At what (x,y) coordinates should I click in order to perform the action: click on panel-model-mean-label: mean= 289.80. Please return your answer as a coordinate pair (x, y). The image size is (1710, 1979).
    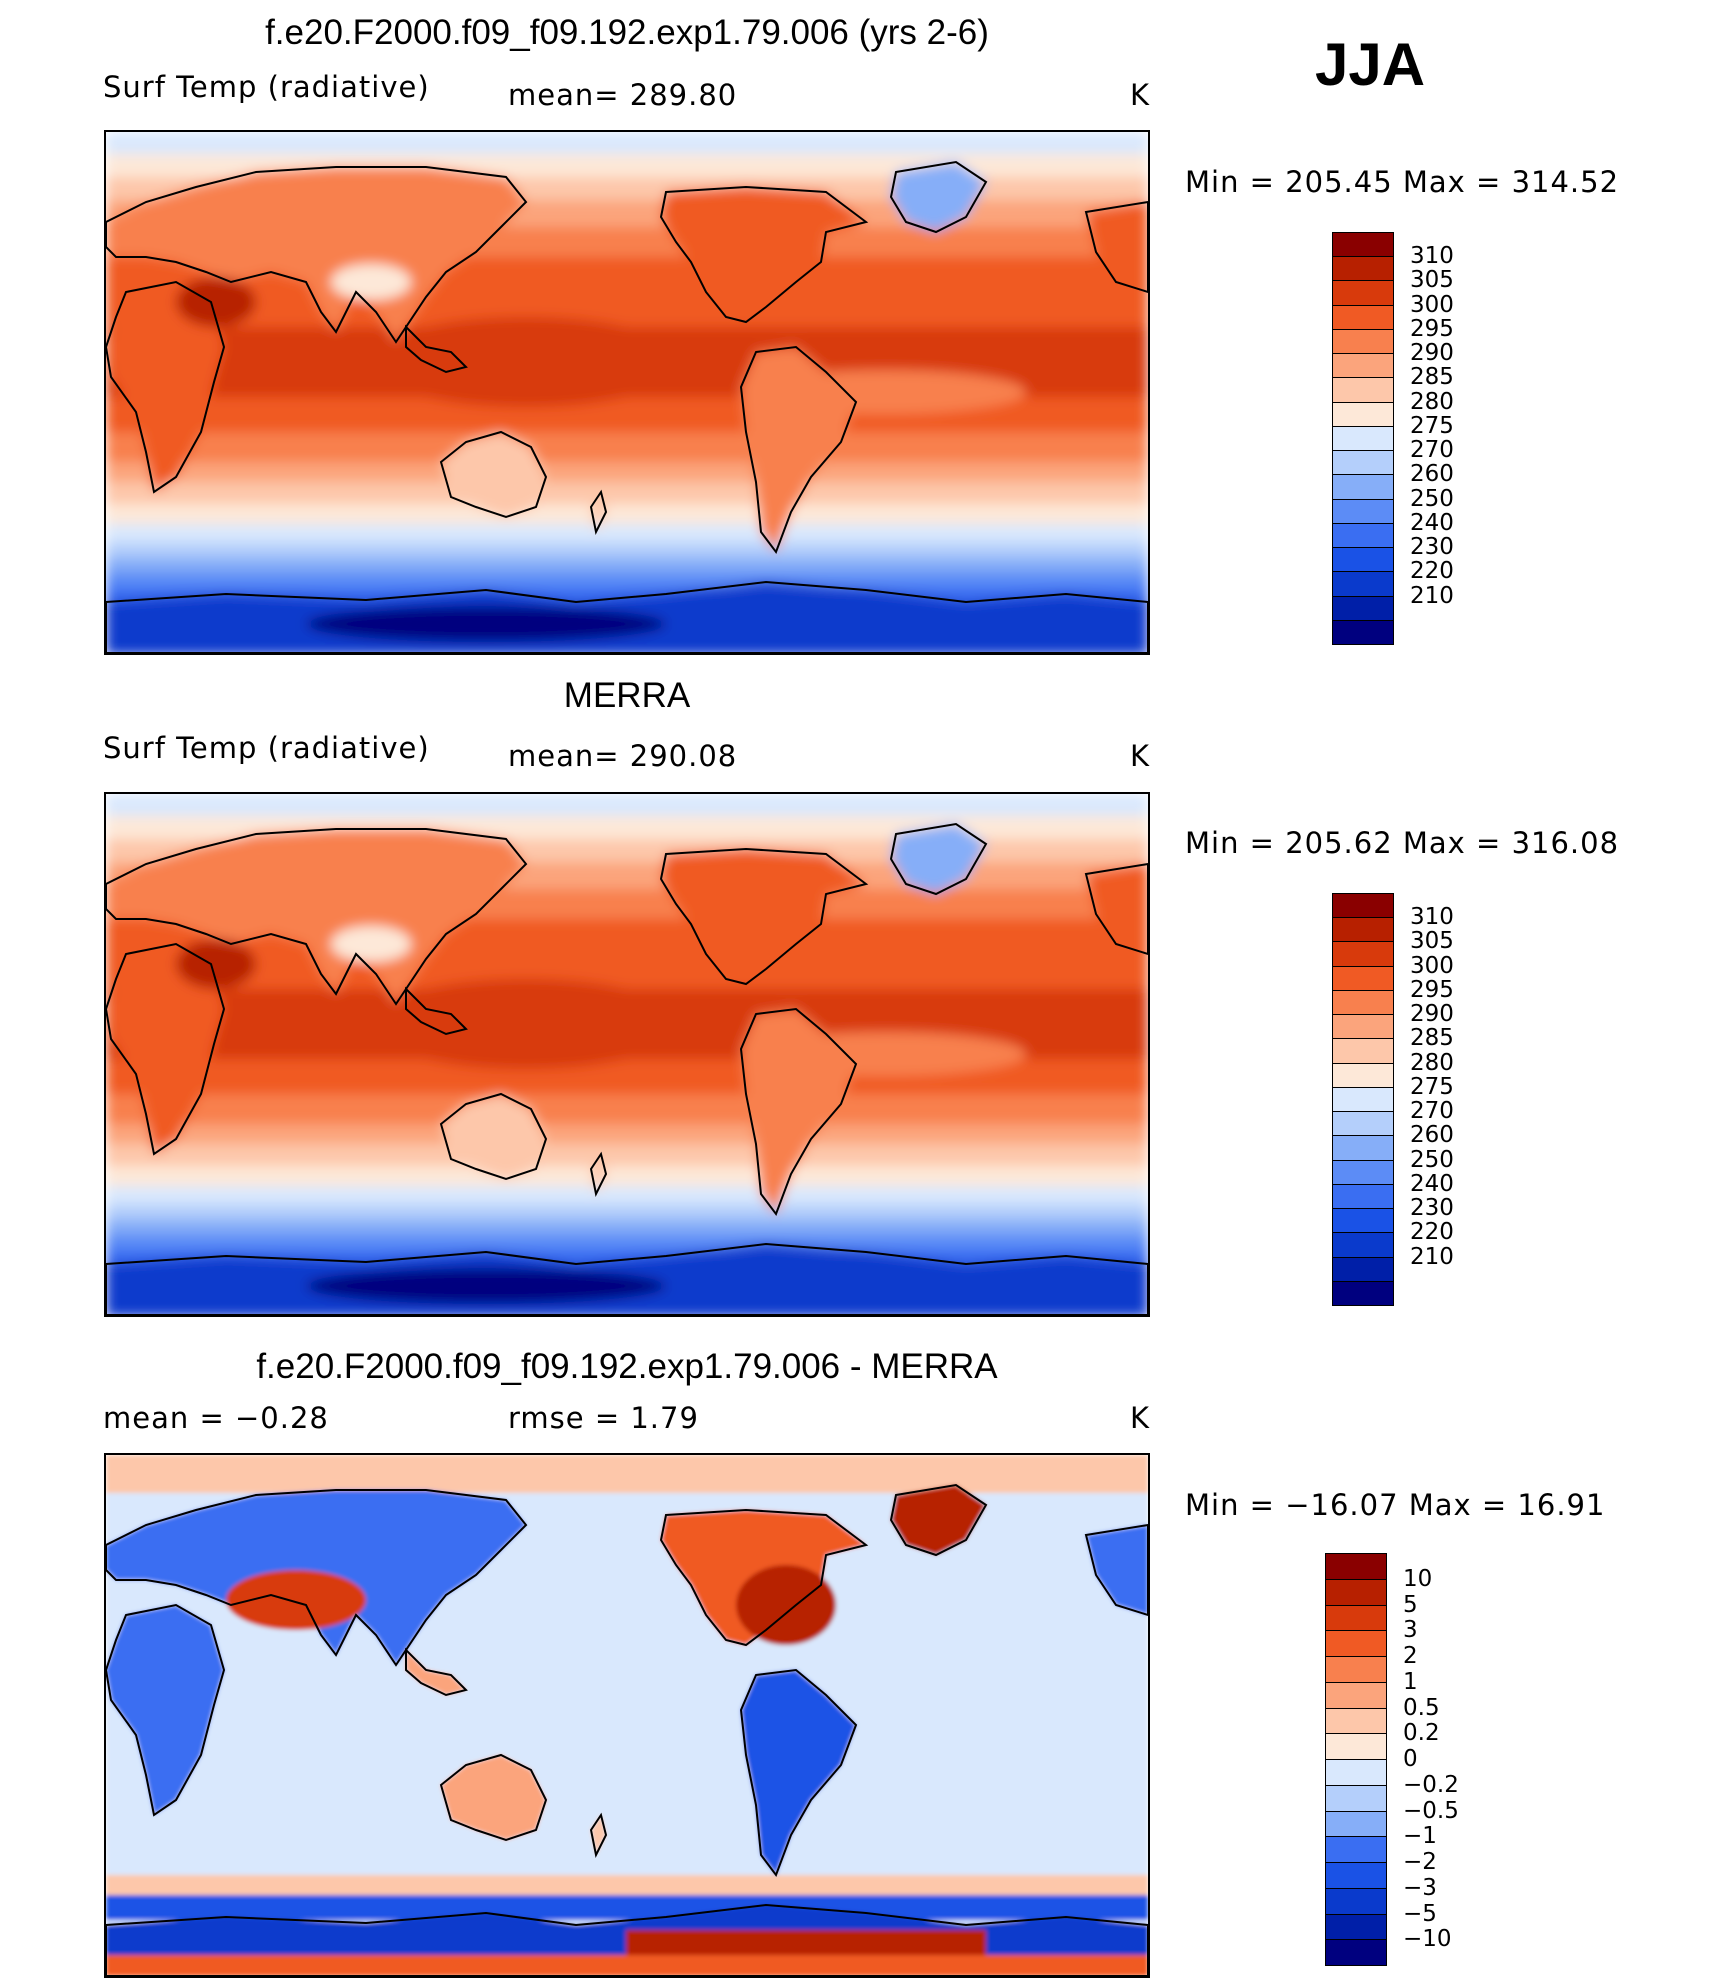
    Looking at the image, I should click on (623, 95).